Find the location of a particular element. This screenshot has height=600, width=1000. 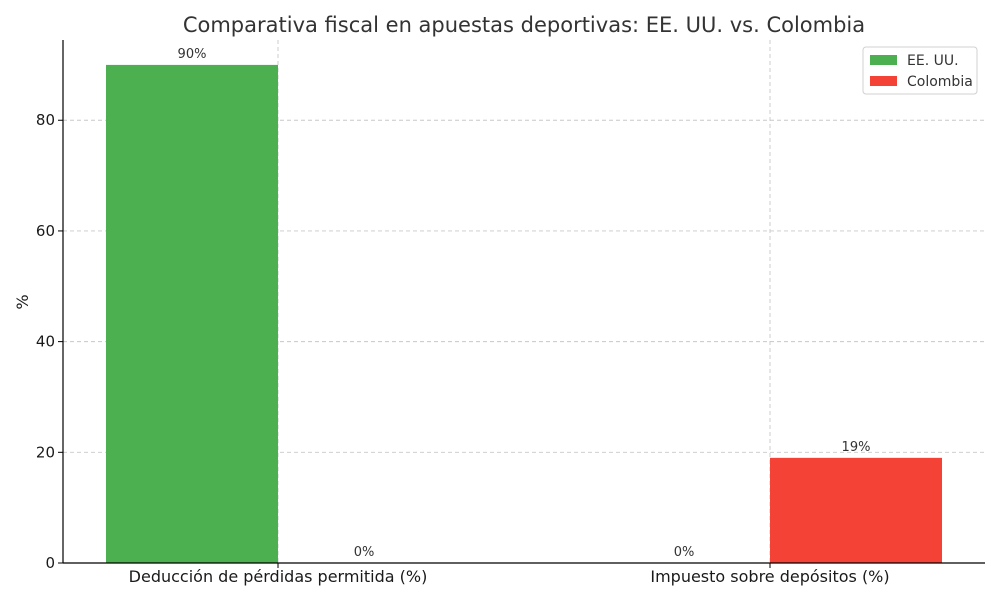

y-tick-label: 40 is located at coordinates (45, 342).